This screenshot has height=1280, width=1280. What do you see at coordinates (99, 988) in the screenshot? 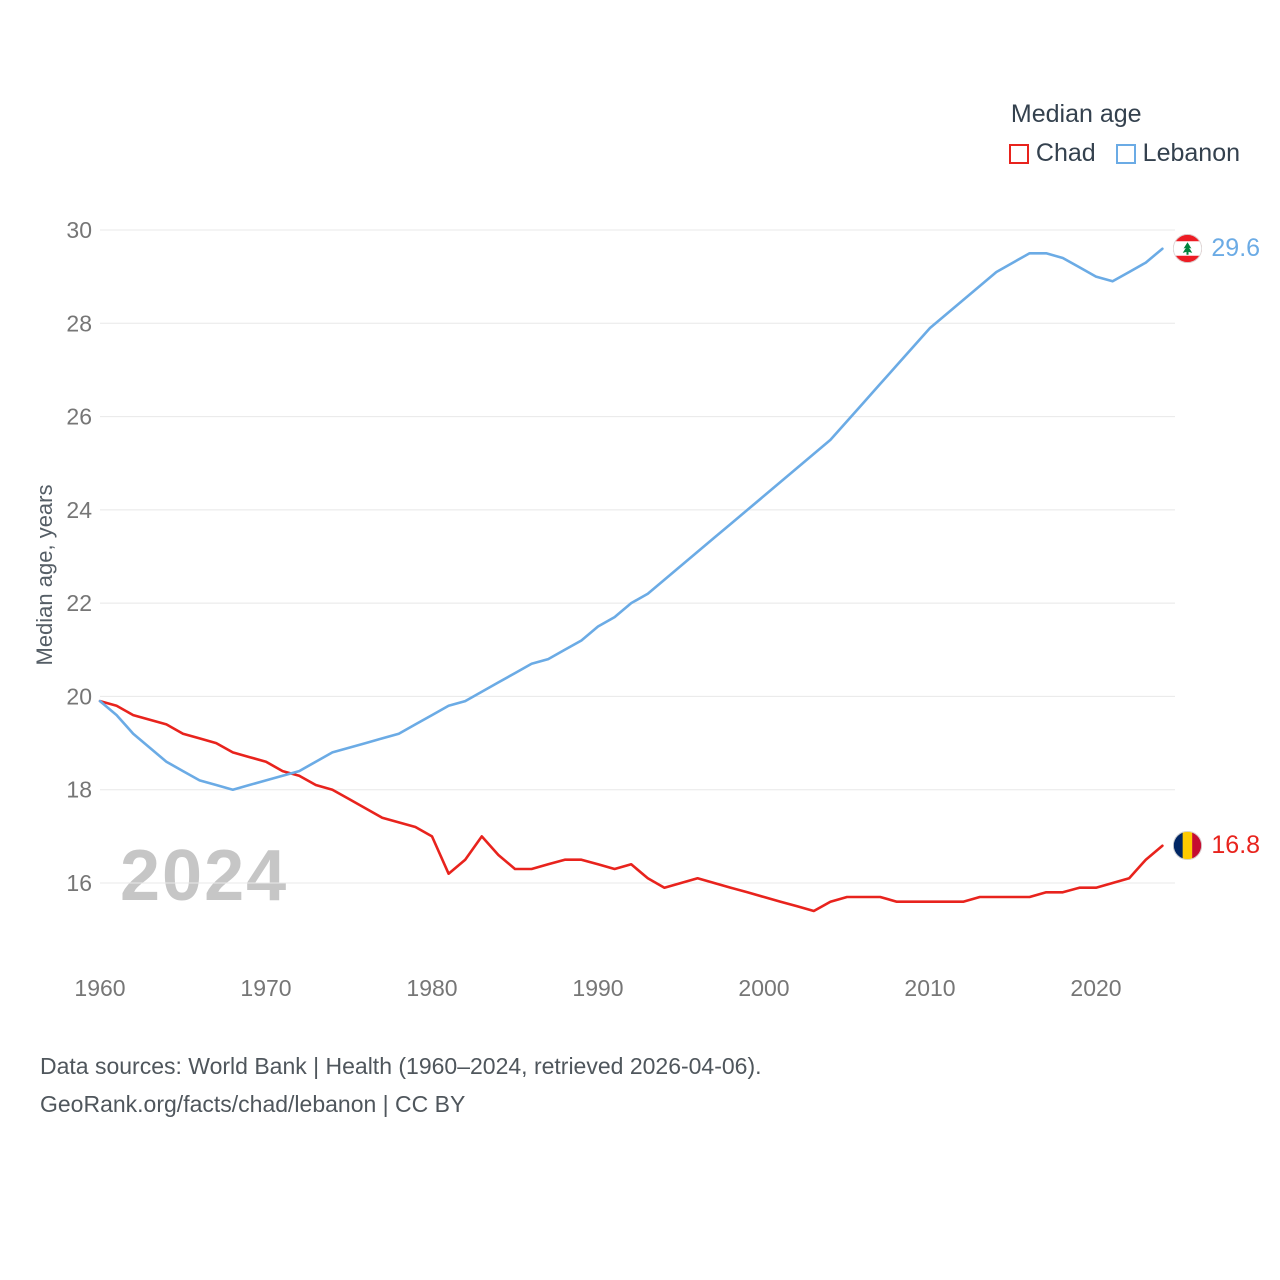
I see `x-tick-label-1960: 1960` at bounding box center [99, 988].